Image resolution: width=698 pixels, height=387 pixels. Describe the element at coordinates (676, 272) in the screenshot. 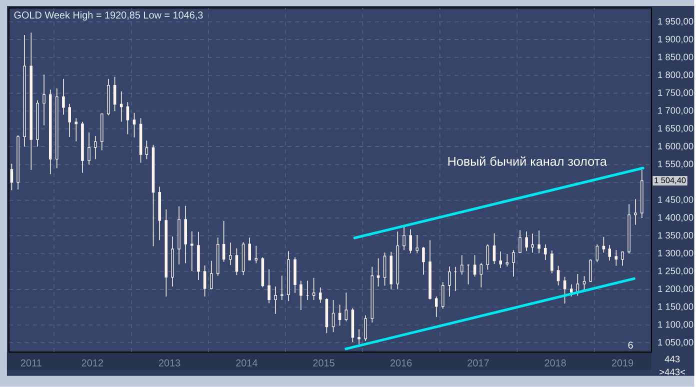

I see `y-tick-label: 1 250,00` at that location.